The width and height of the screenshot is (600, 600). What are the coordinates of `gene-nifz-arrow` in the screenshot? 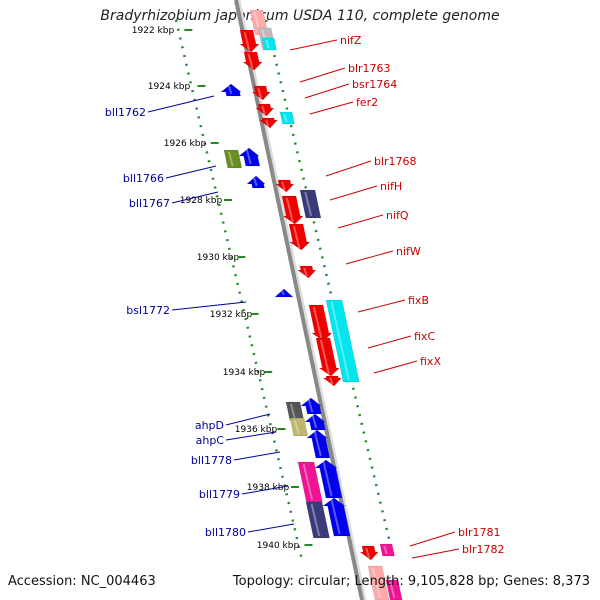 It's located at (249, 41).